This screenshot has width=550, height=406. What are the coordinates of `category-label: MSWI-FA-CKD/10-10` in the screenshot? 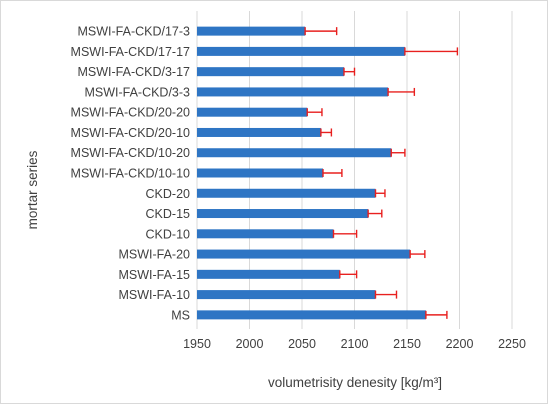 It's located at (131, 174).